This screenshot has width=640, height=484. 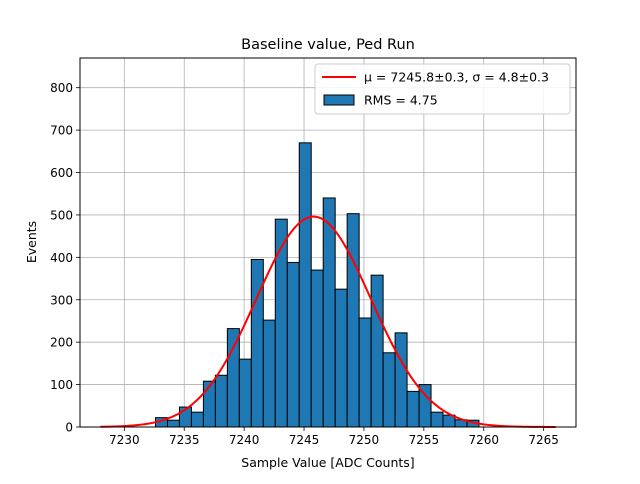 What do you see at coordinates (69, 428) in the screenshot?
I see `y-tick-label: 0` at bounding box center [69, 428].